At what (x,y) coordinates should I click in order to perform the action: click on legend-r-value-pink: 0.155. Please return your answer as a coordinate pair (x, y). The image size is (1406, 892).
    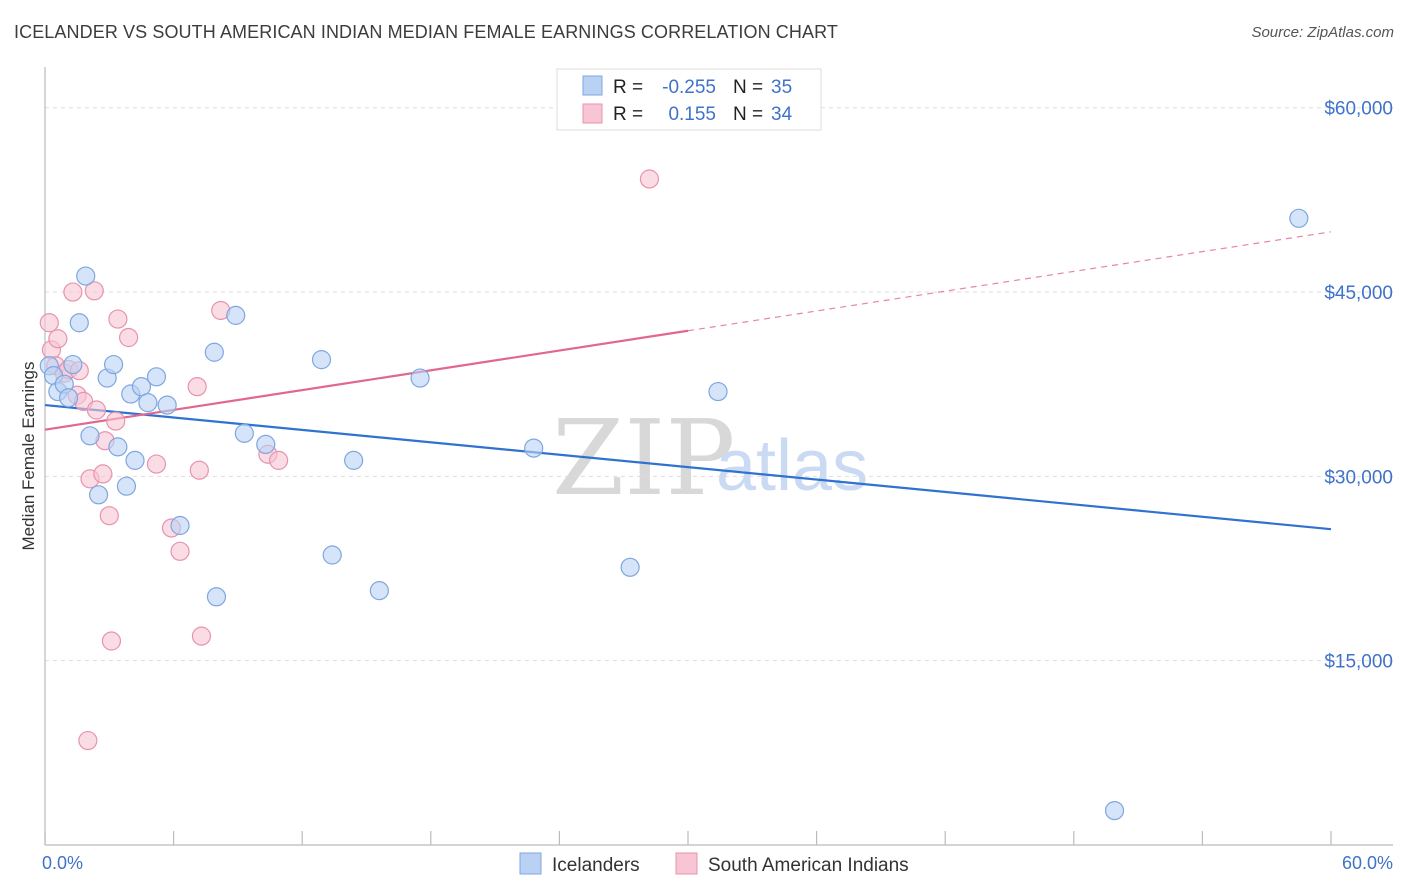
    Looking at the image, I should click on (692, 114).